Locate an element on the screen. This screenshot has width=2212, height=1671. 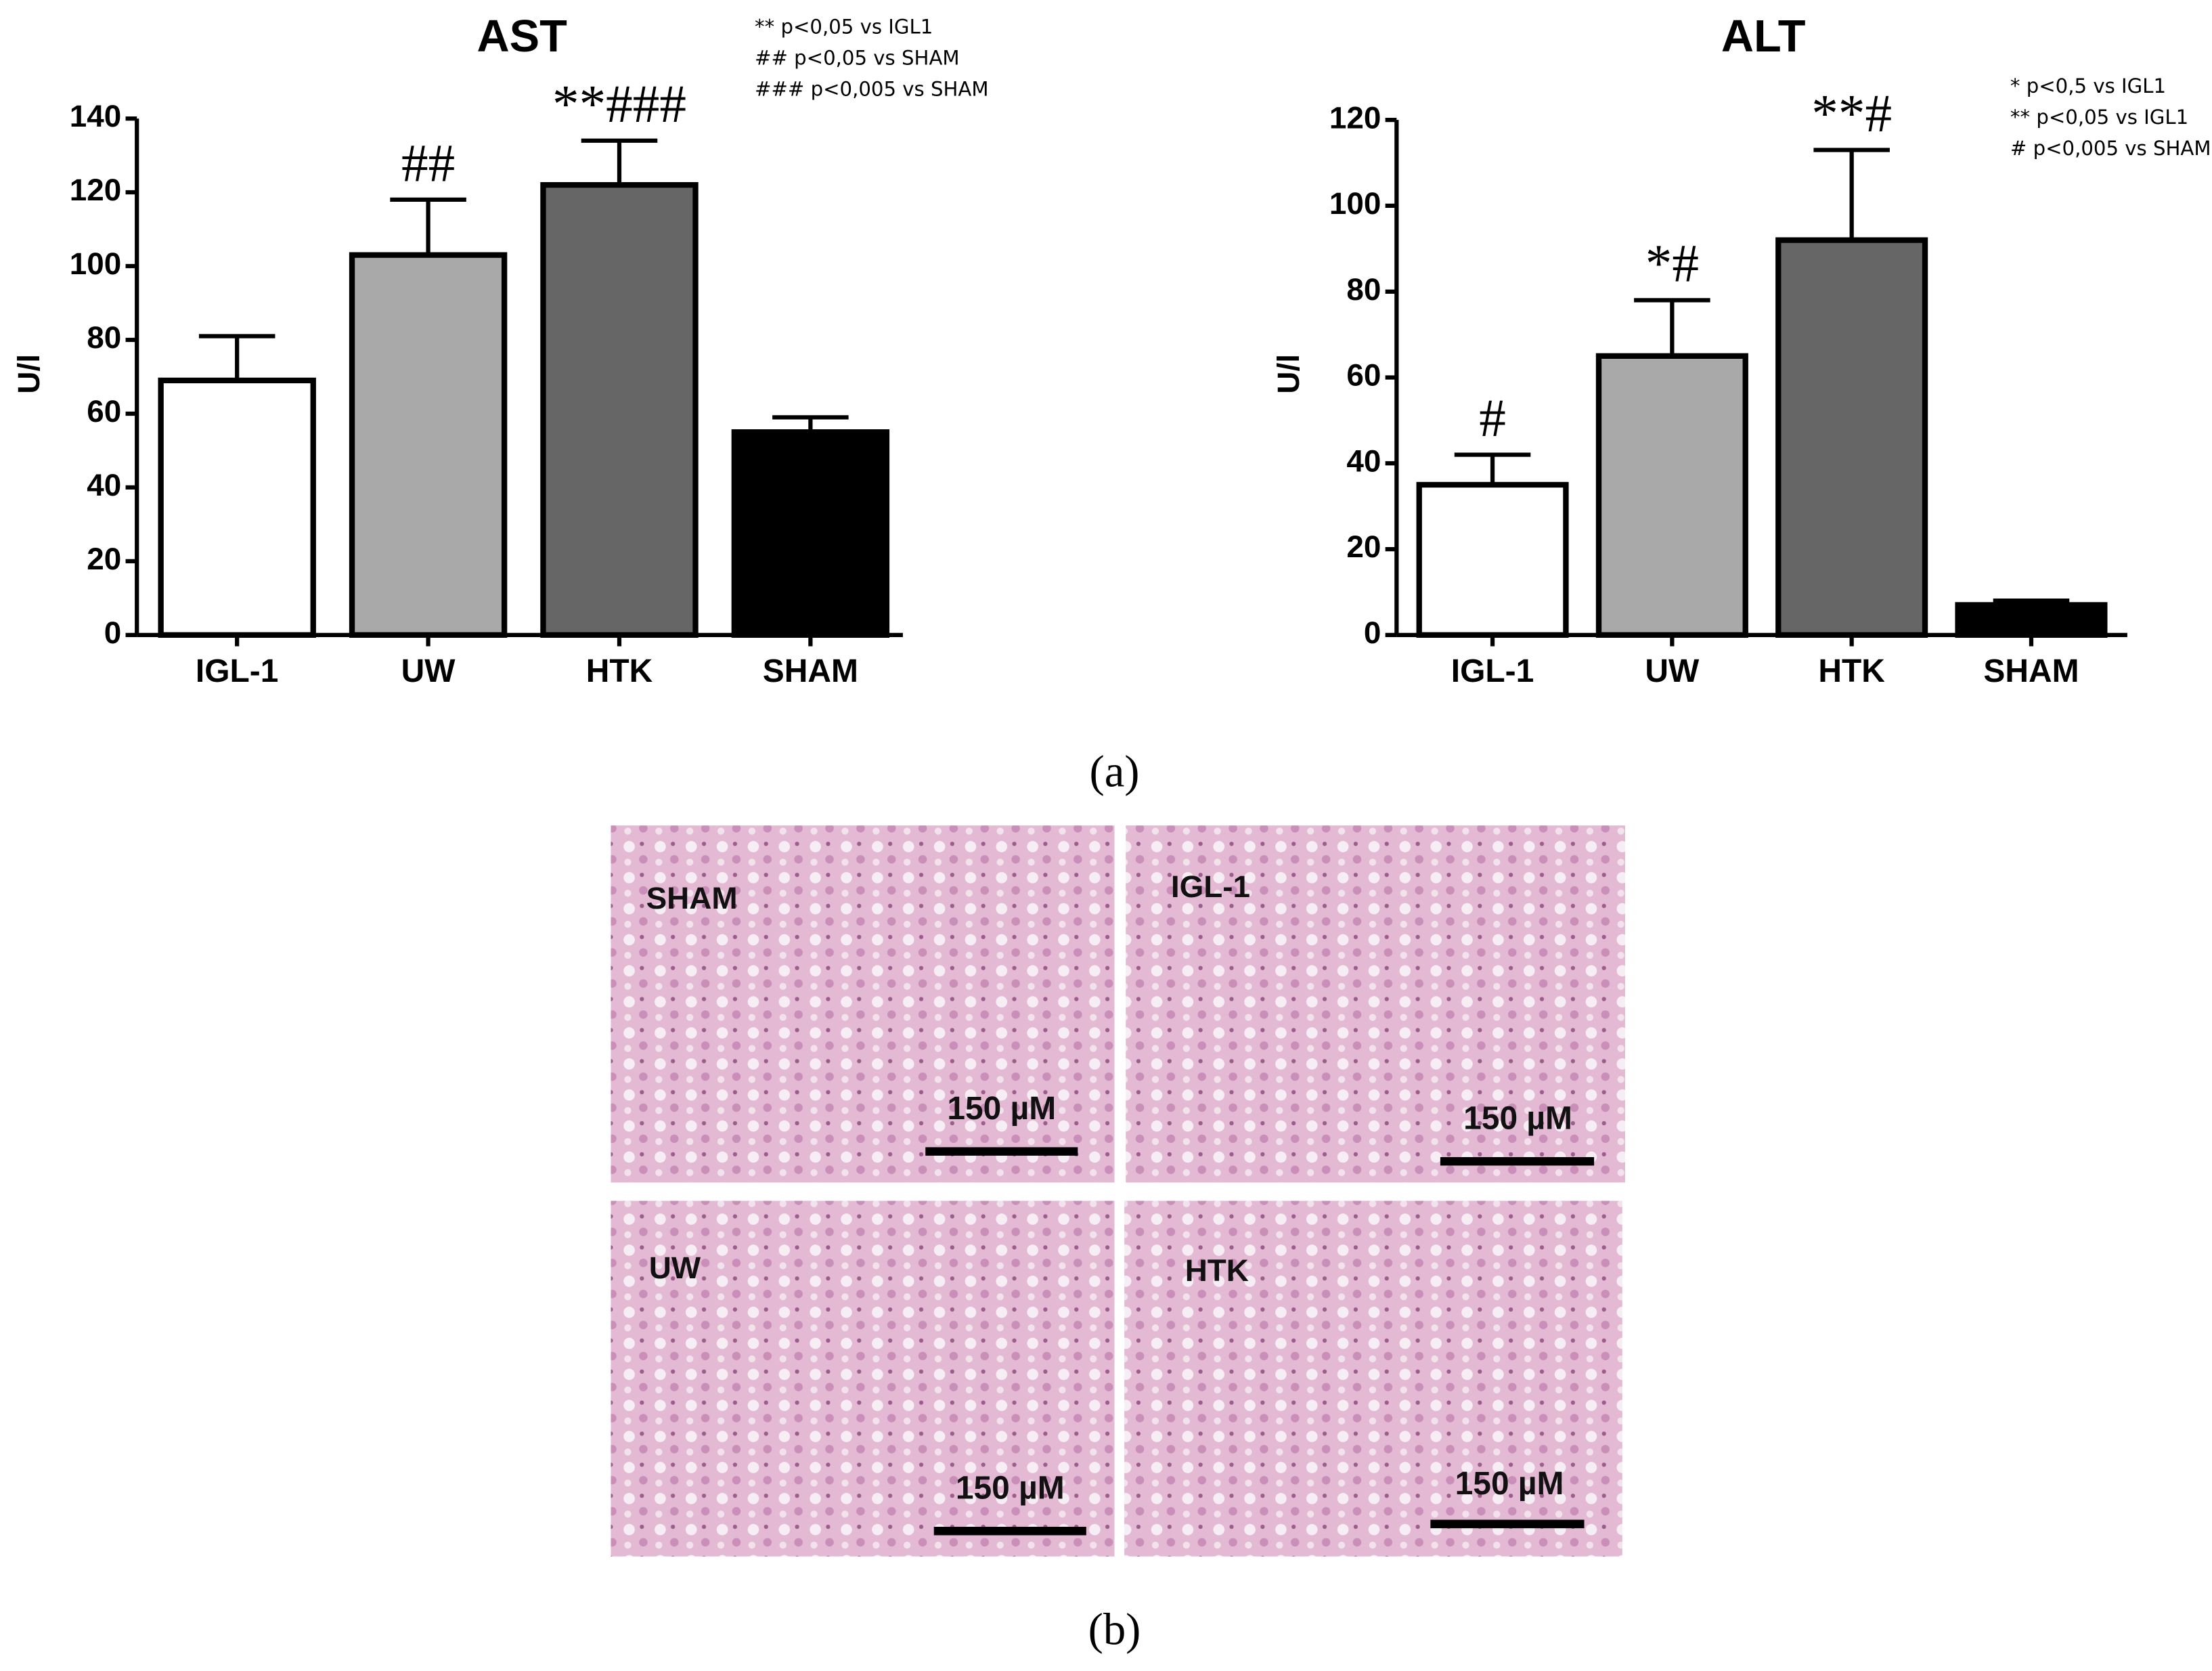
micrograph-label: IGL-1 is located at coordinates (1210, 886).